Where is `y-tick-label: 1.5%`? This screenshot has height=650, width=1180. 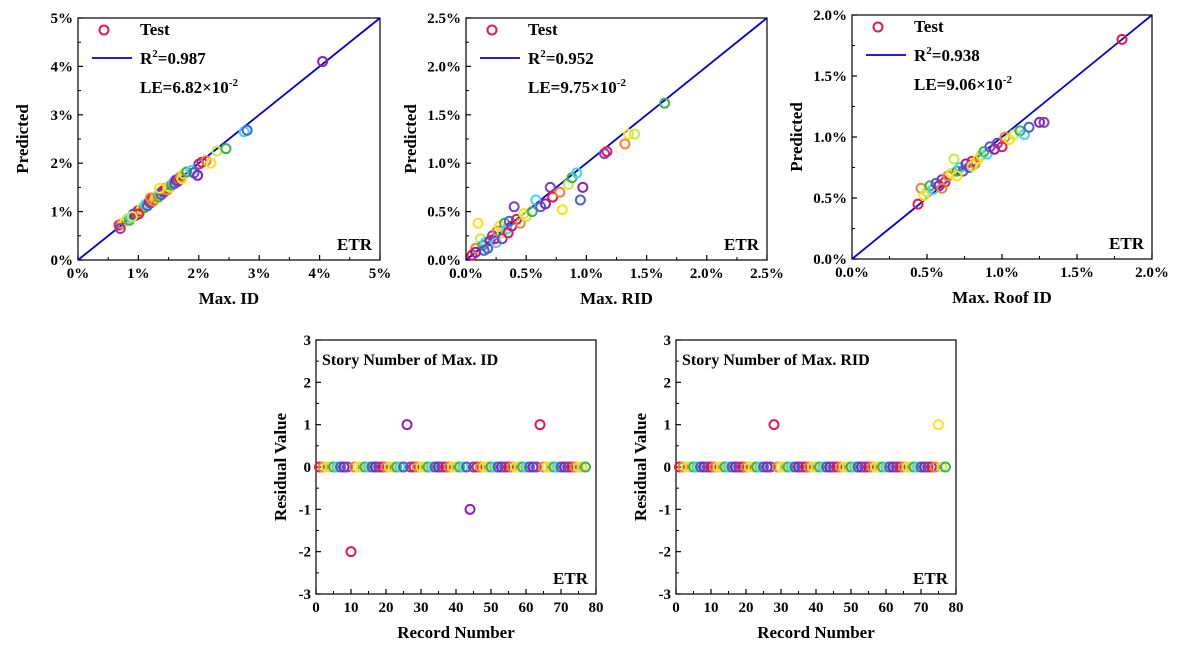 y-tick-label: 1.5% is located at coordinates (830, 77).